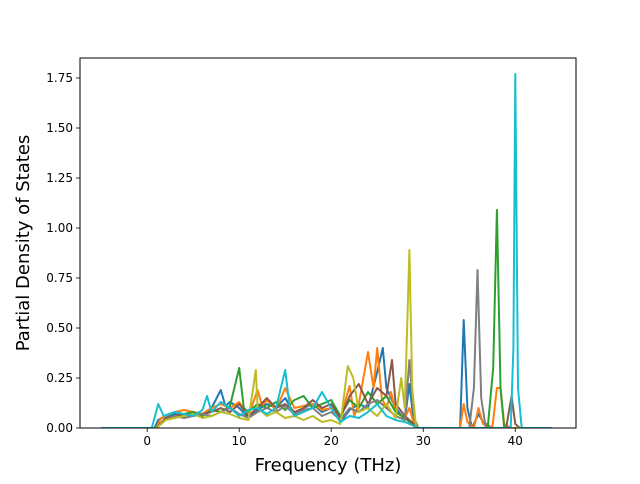 The width and height of the screenshot is (640, 484). I want to click on y-axis-ticks: 0.00 0.25 0.50 0.75 1.00 1.25 1.50 1.75, so click(63, 253).